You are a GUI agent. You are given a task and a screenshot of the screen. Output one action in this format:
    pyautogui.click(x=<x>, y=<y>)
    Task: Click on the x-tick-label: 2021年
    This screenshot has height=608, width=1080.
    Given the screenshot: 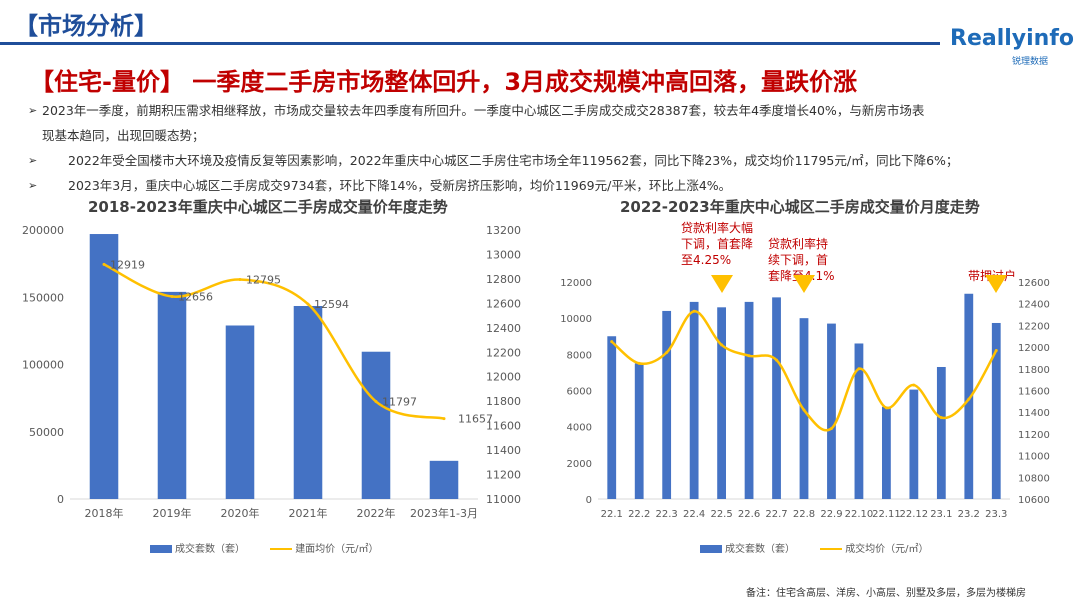 What is the action you would take?
    pyautogui.click(x=308, y=513)
    